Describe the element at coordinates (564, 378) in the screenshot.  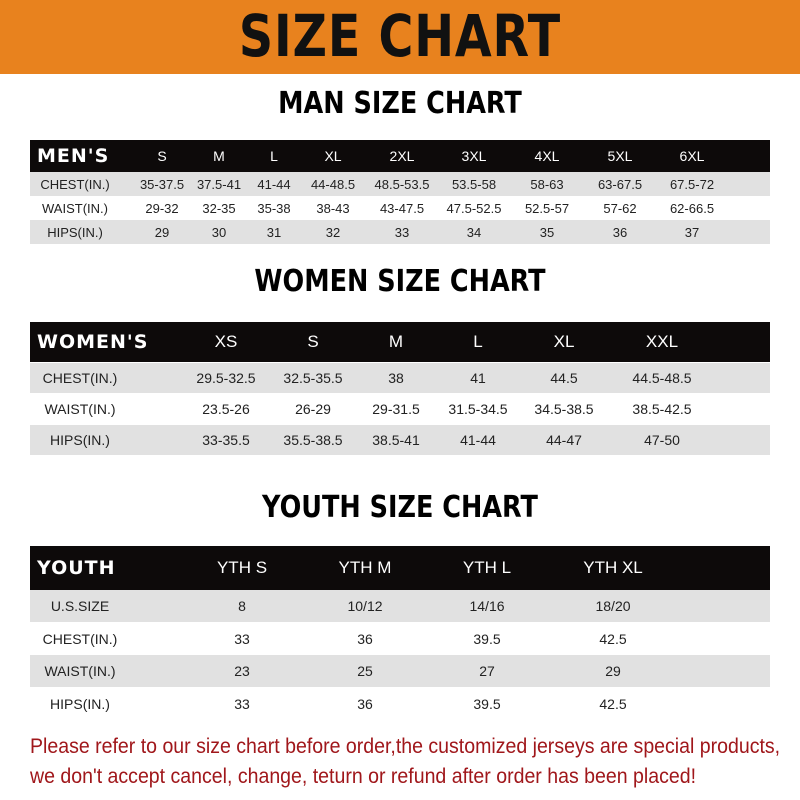
I see `table-cell: 44.5` at that location.